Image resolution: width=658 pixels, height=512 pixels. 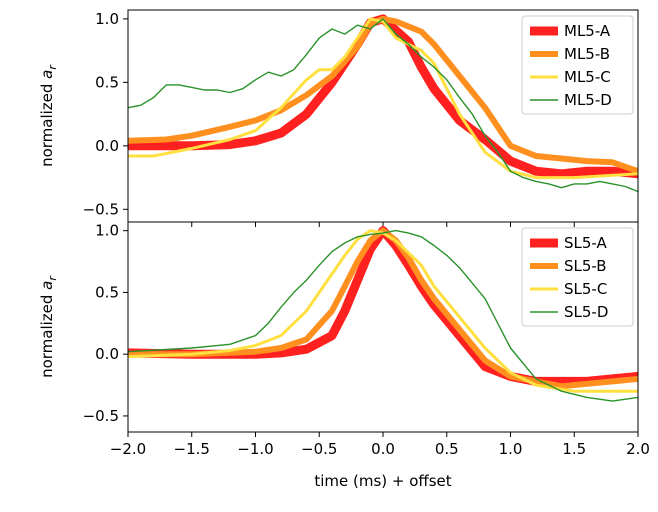 I want to click on legend-label-ml5-a: ML5-A, so click(x=587, y=31).